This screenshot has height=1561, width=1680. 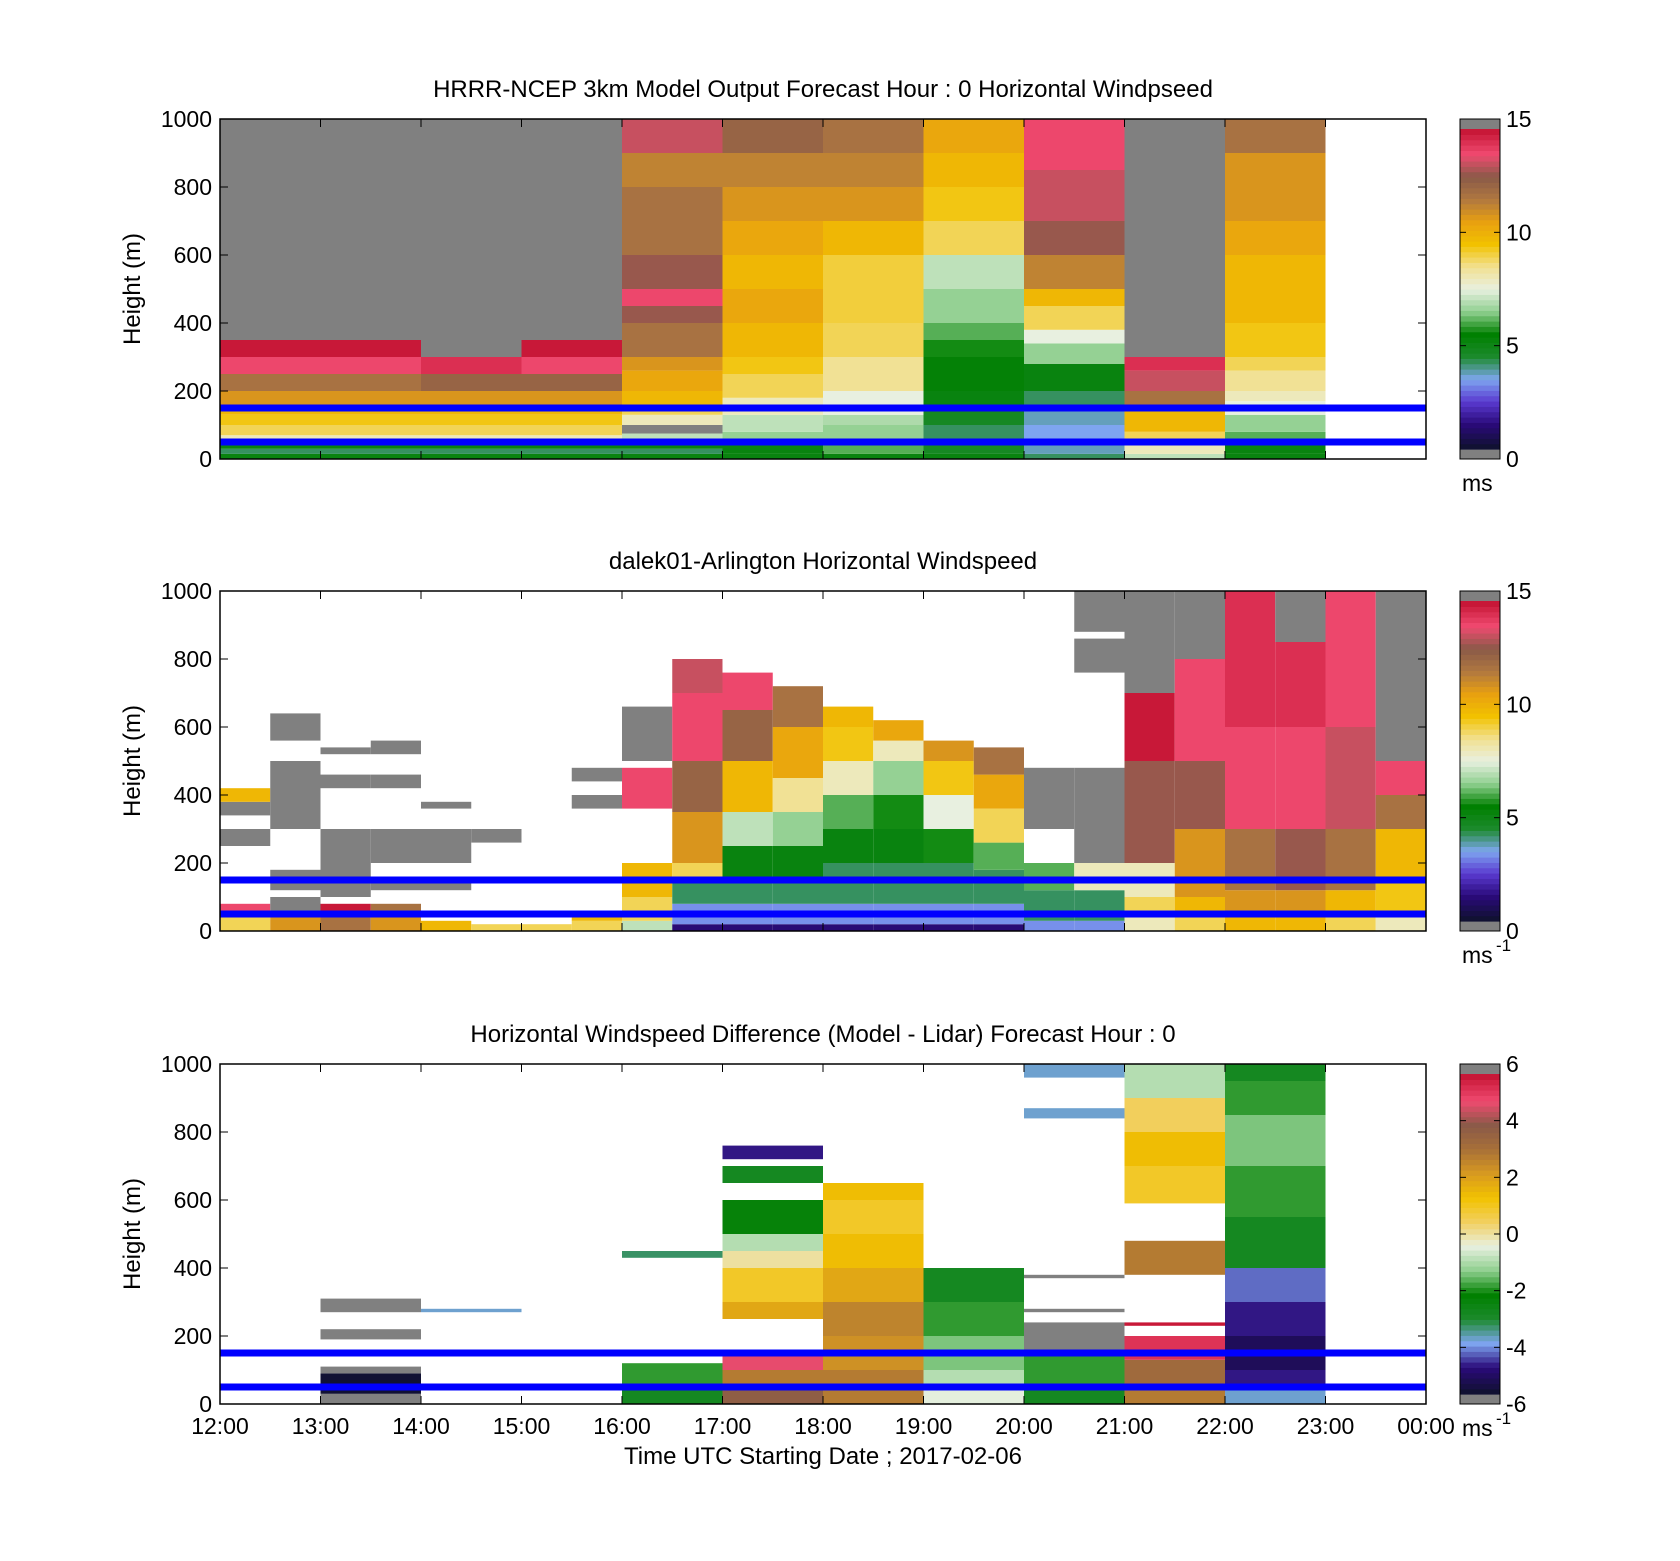 I want to click on x-tick-label: 16:00, so click(x=622, y=1426).